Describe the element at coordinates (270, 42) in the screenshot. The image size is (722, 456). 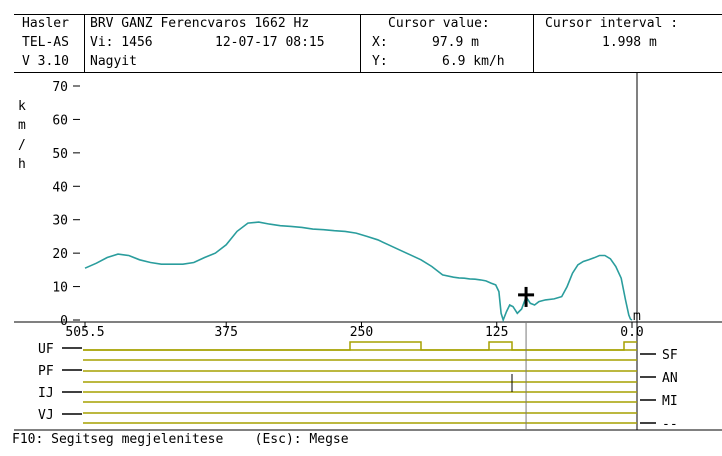
I see `record-datetime: 12-07-17 08:15` at that location.